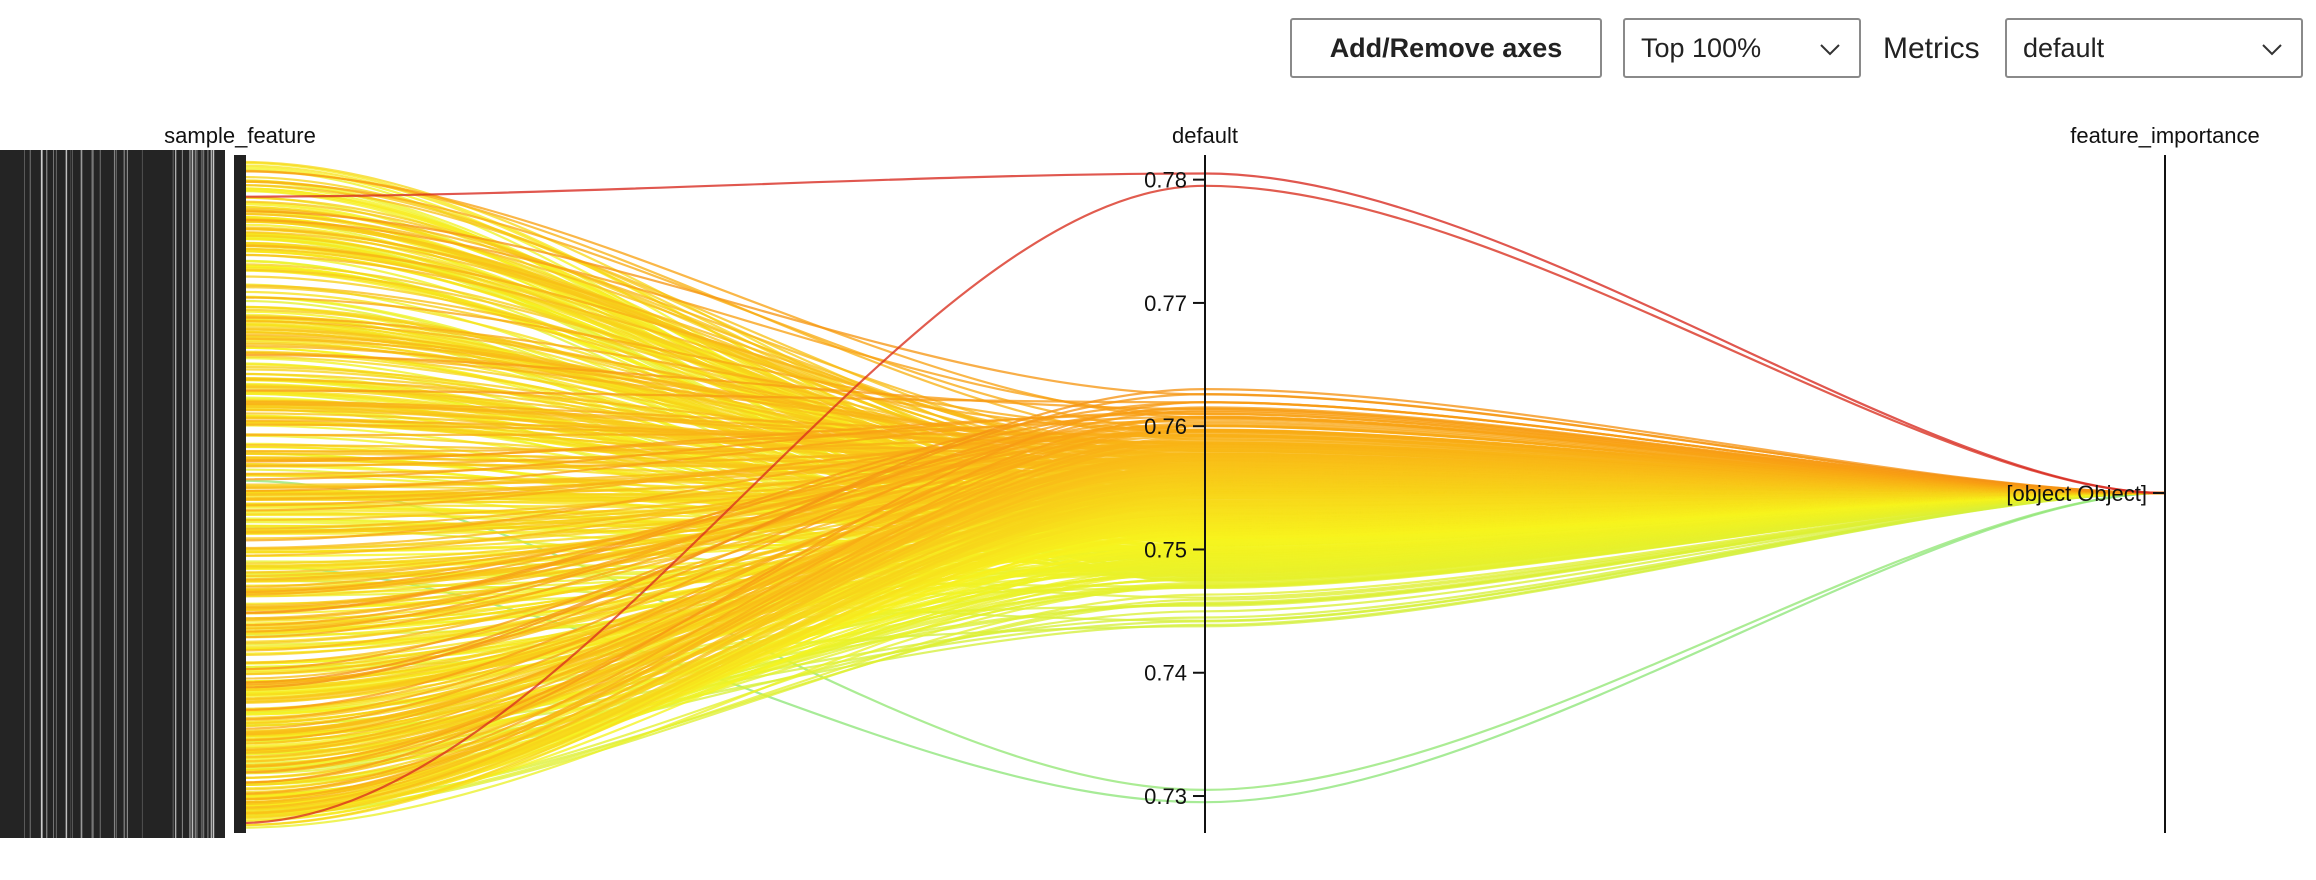 The width and height of the screenshot is (2316, 880). Describe the element at coordinates (2165, 478) in the screenshot. I see `axis-feature-importance: feature_importance` at that location.